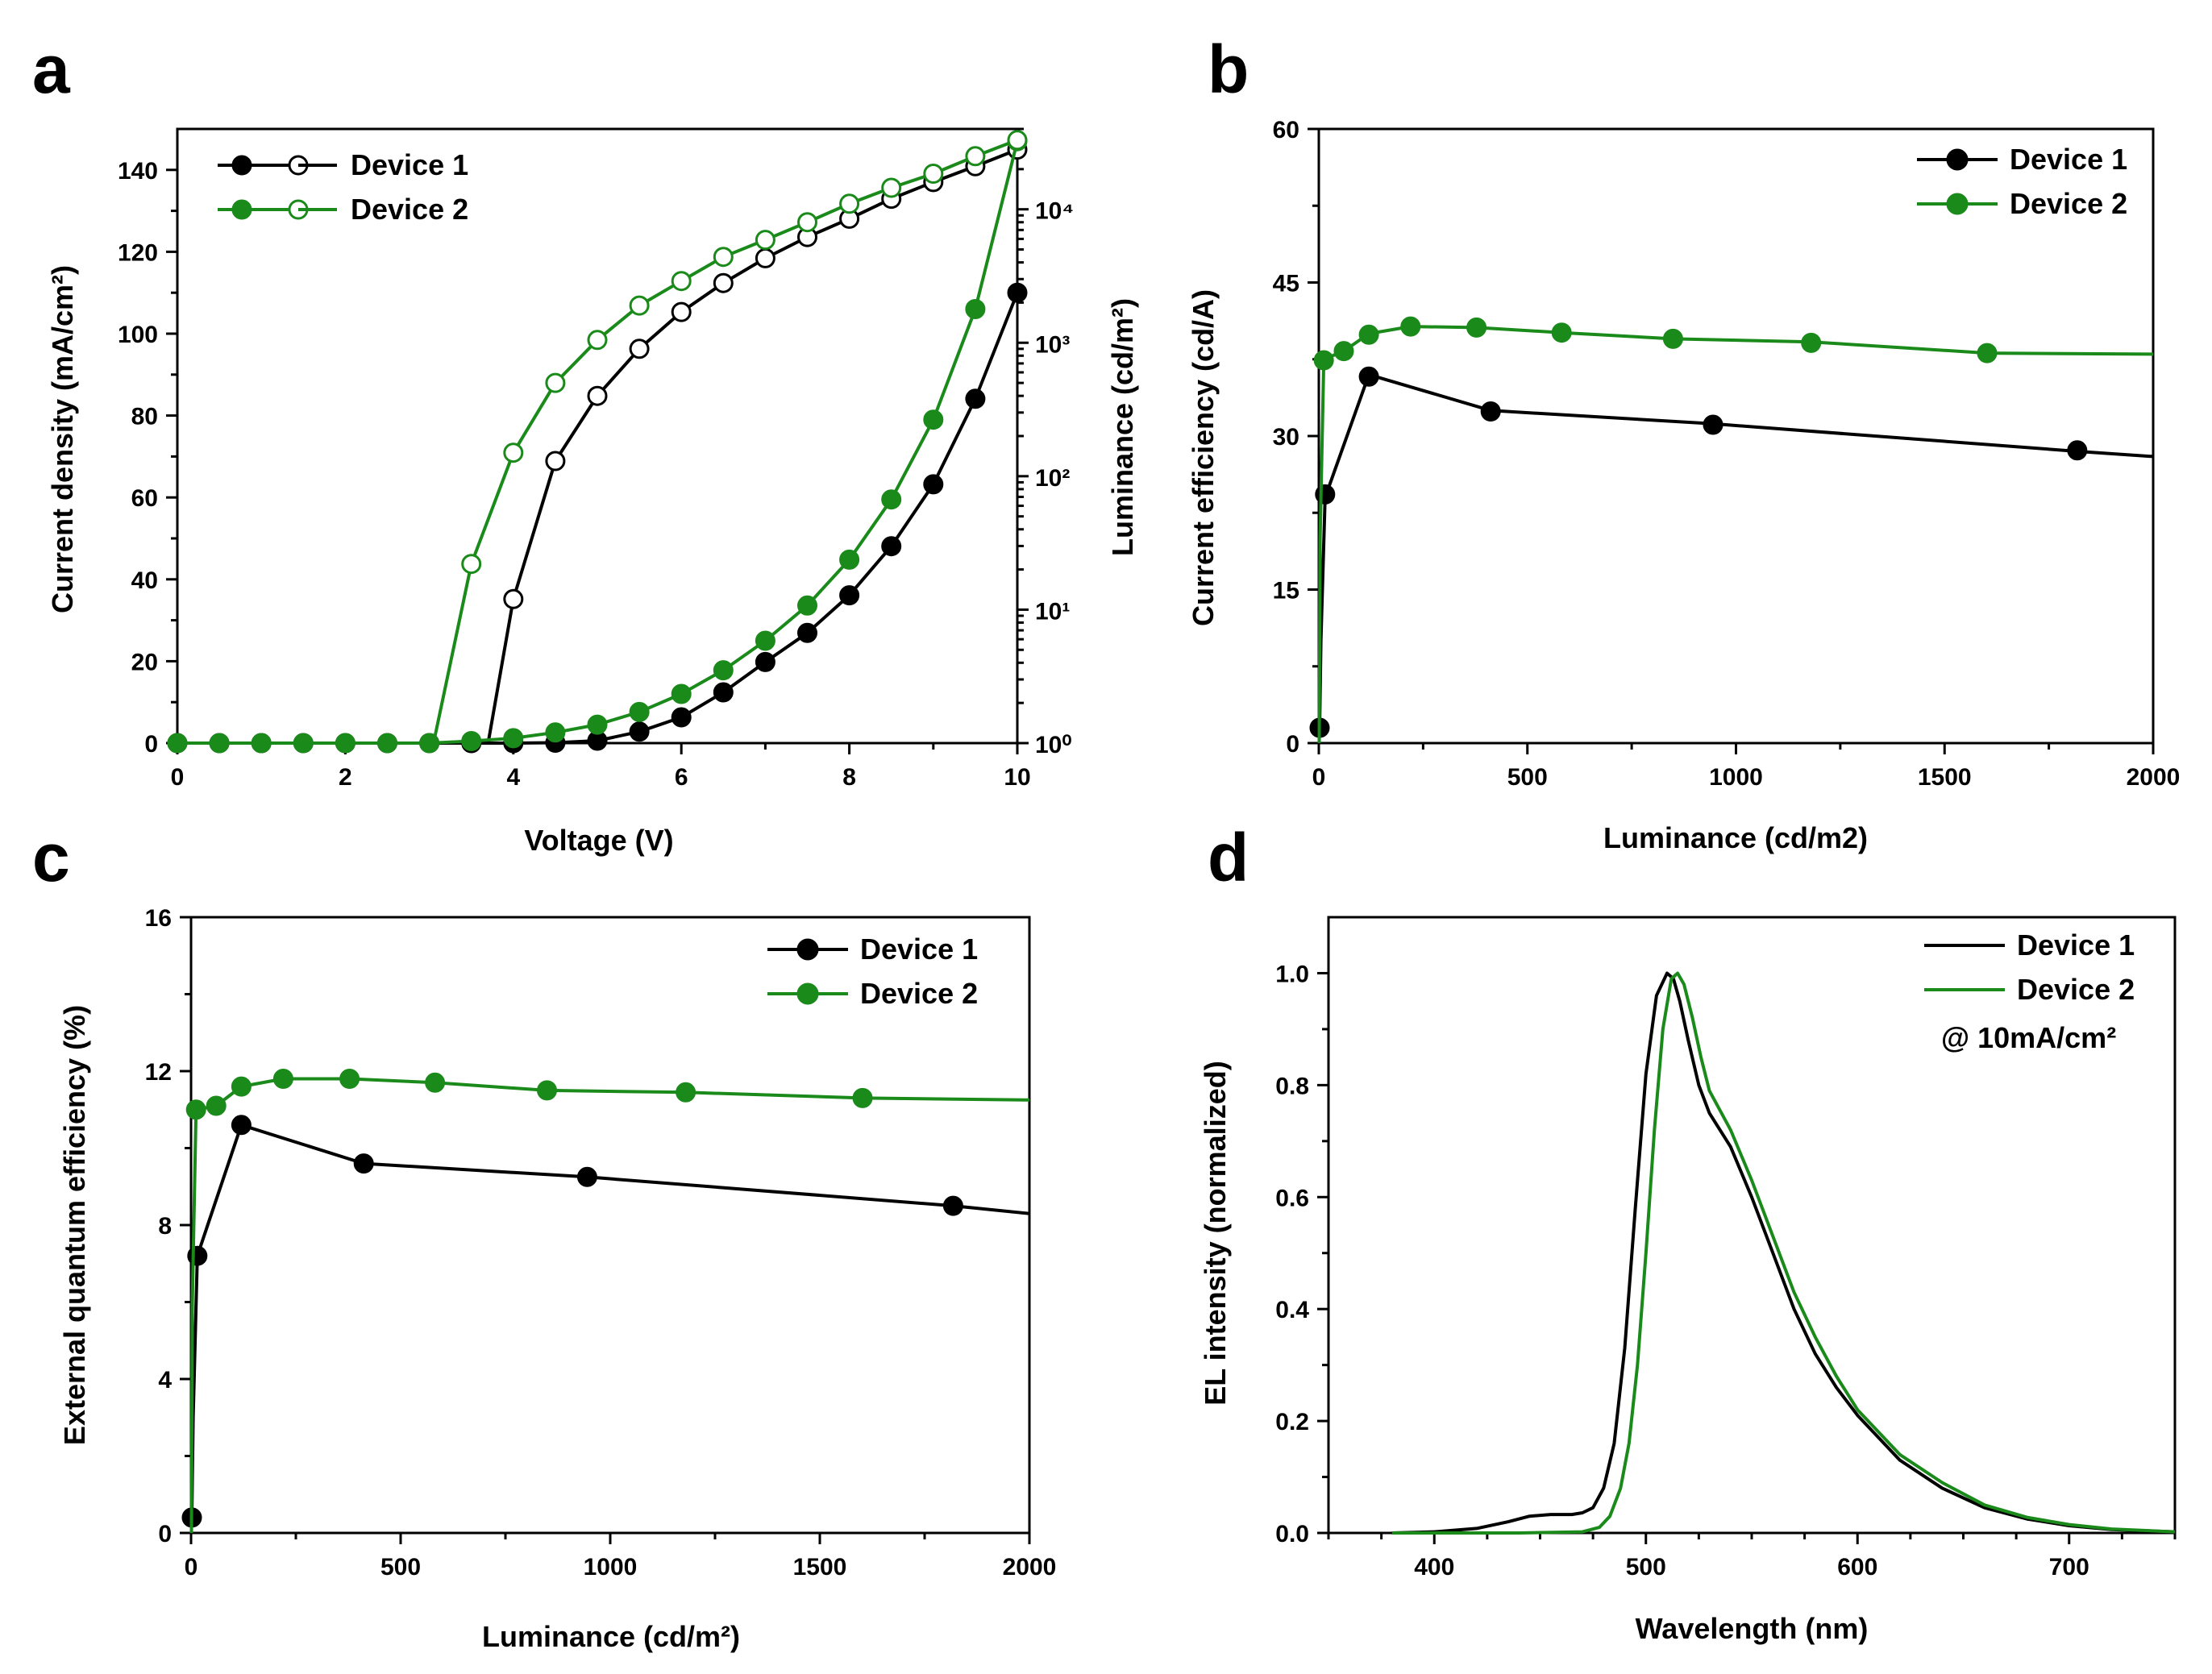 The width and height of the screenshot is (2212, 1674). I want to click on panel-b-legend-label: Device 2, so click(2068, 203).